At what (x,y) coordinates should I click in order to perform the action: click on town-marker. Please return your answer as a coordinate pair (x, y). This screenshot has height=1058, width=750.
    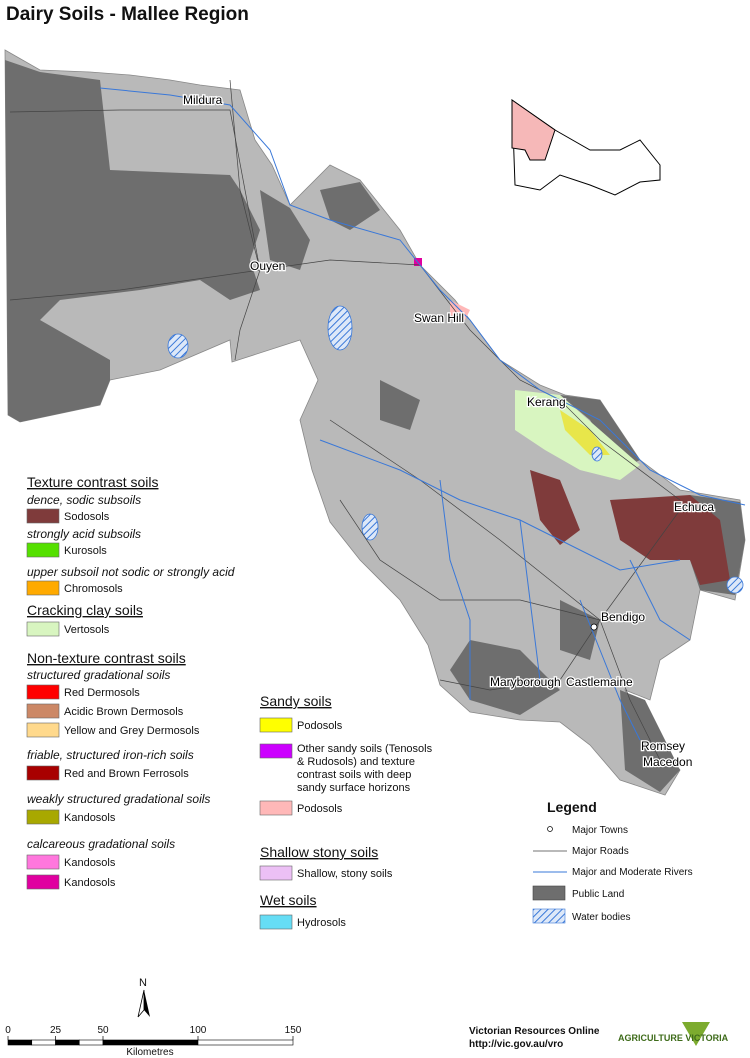
    Looking at the image, I should click on (594, 627).